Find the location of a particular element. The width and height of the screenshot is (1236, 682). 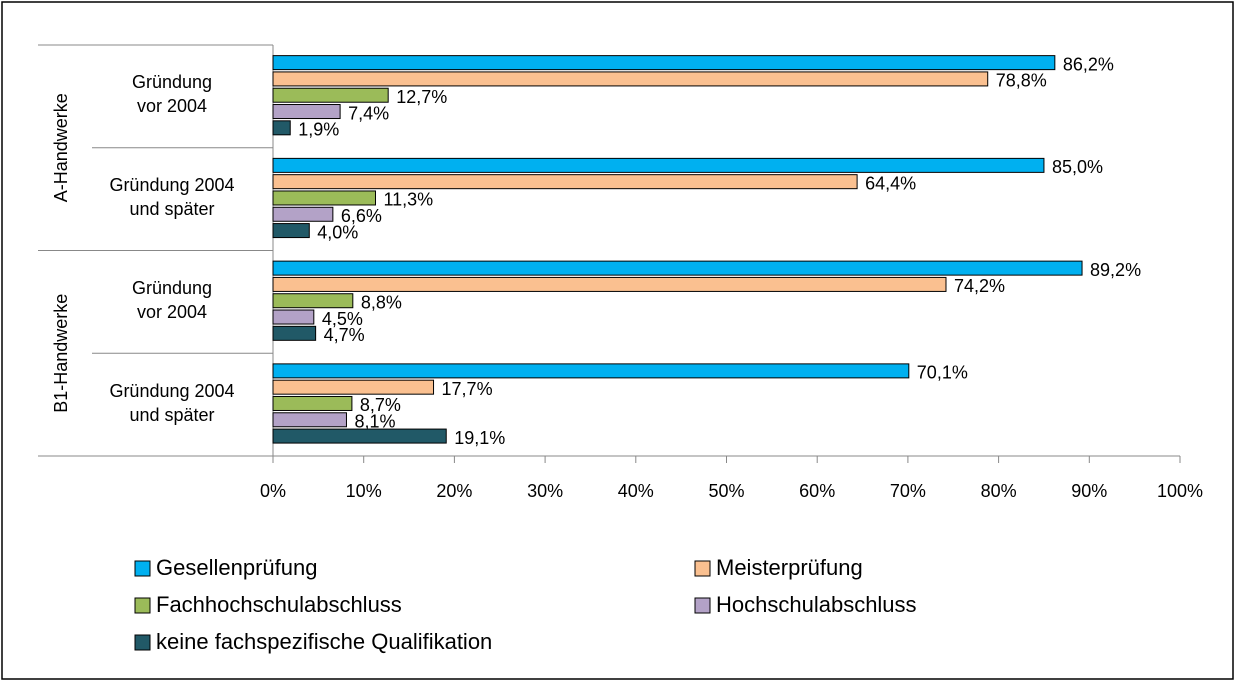

data-label: 89,2% is located at coordinates (1115, 270).